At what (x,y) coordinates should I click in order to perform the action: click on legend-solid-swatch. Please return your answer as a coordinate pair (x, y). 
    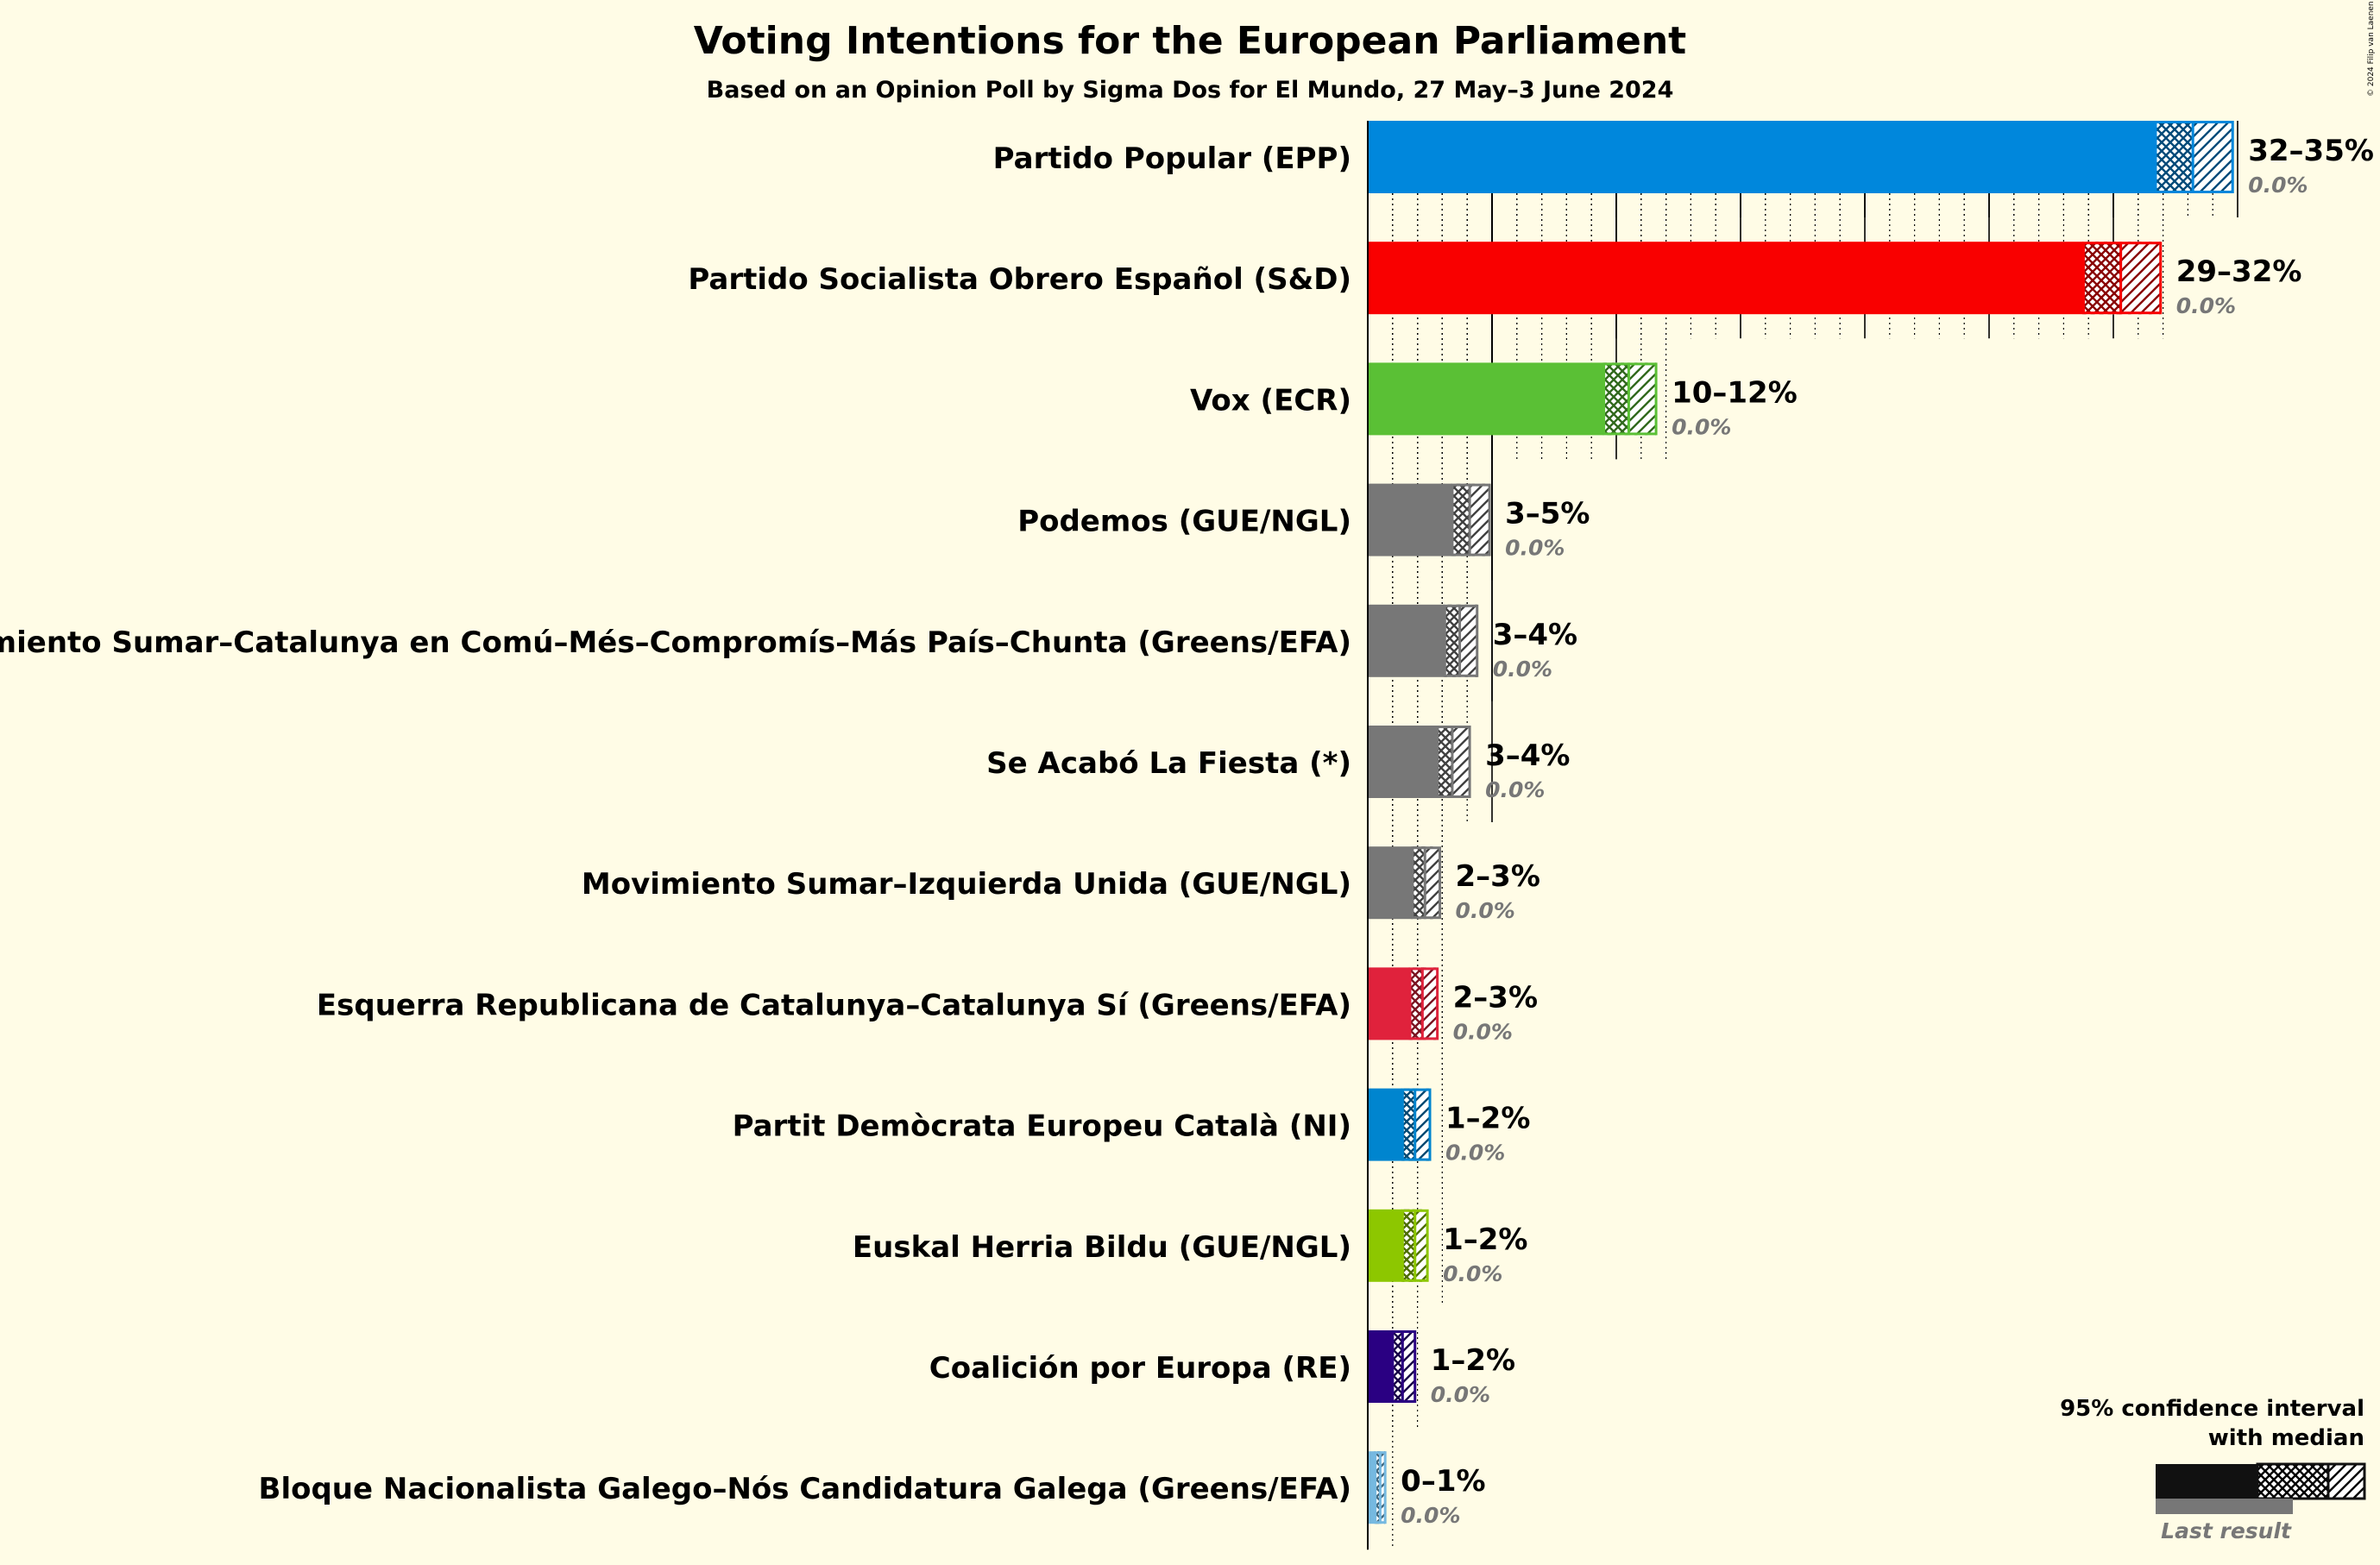
    Looking at the image, I should click on (2207, 1481).